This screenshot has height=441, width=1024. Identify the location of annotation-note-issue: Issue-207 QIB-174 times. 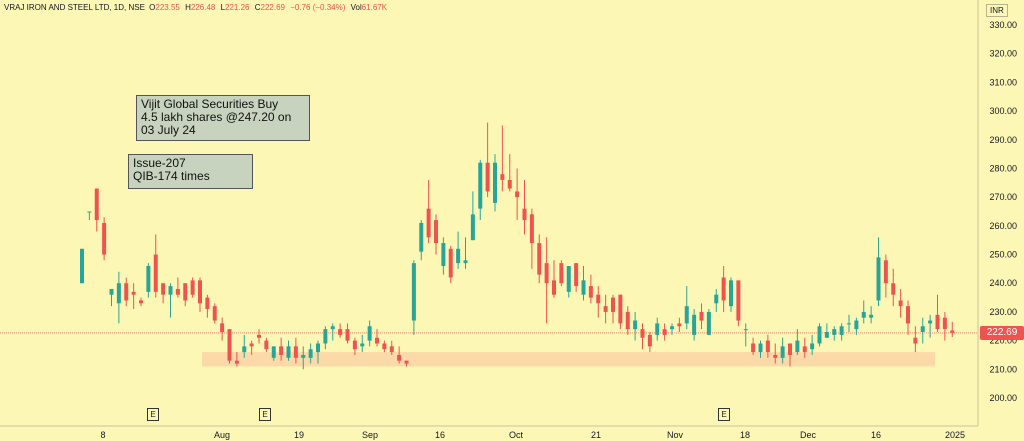
(190, 171).